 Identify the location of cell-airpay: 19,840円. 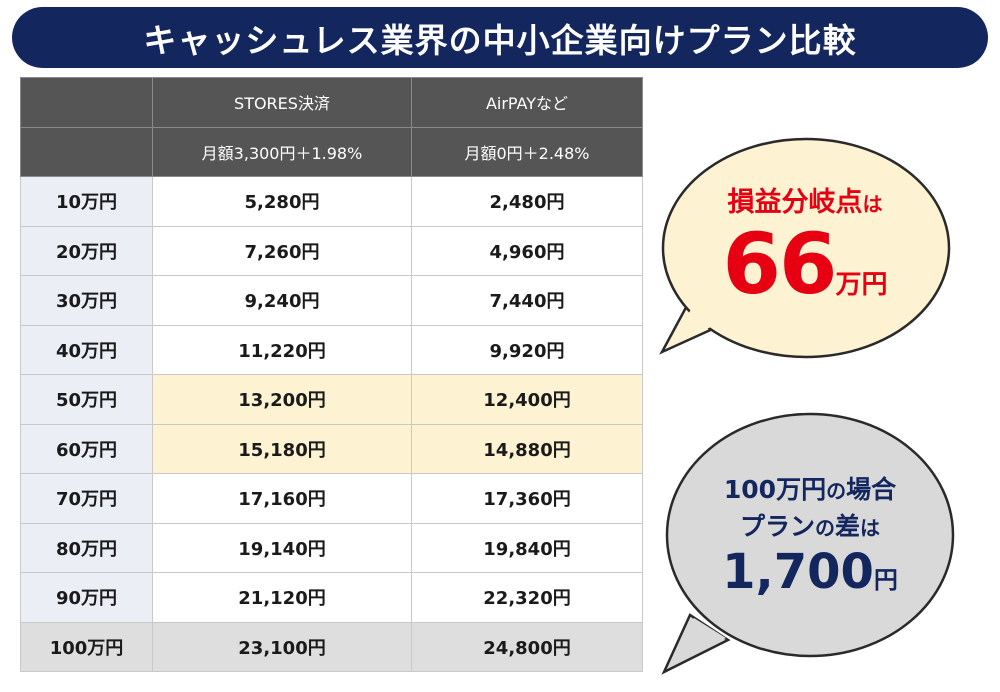
(527, 547).